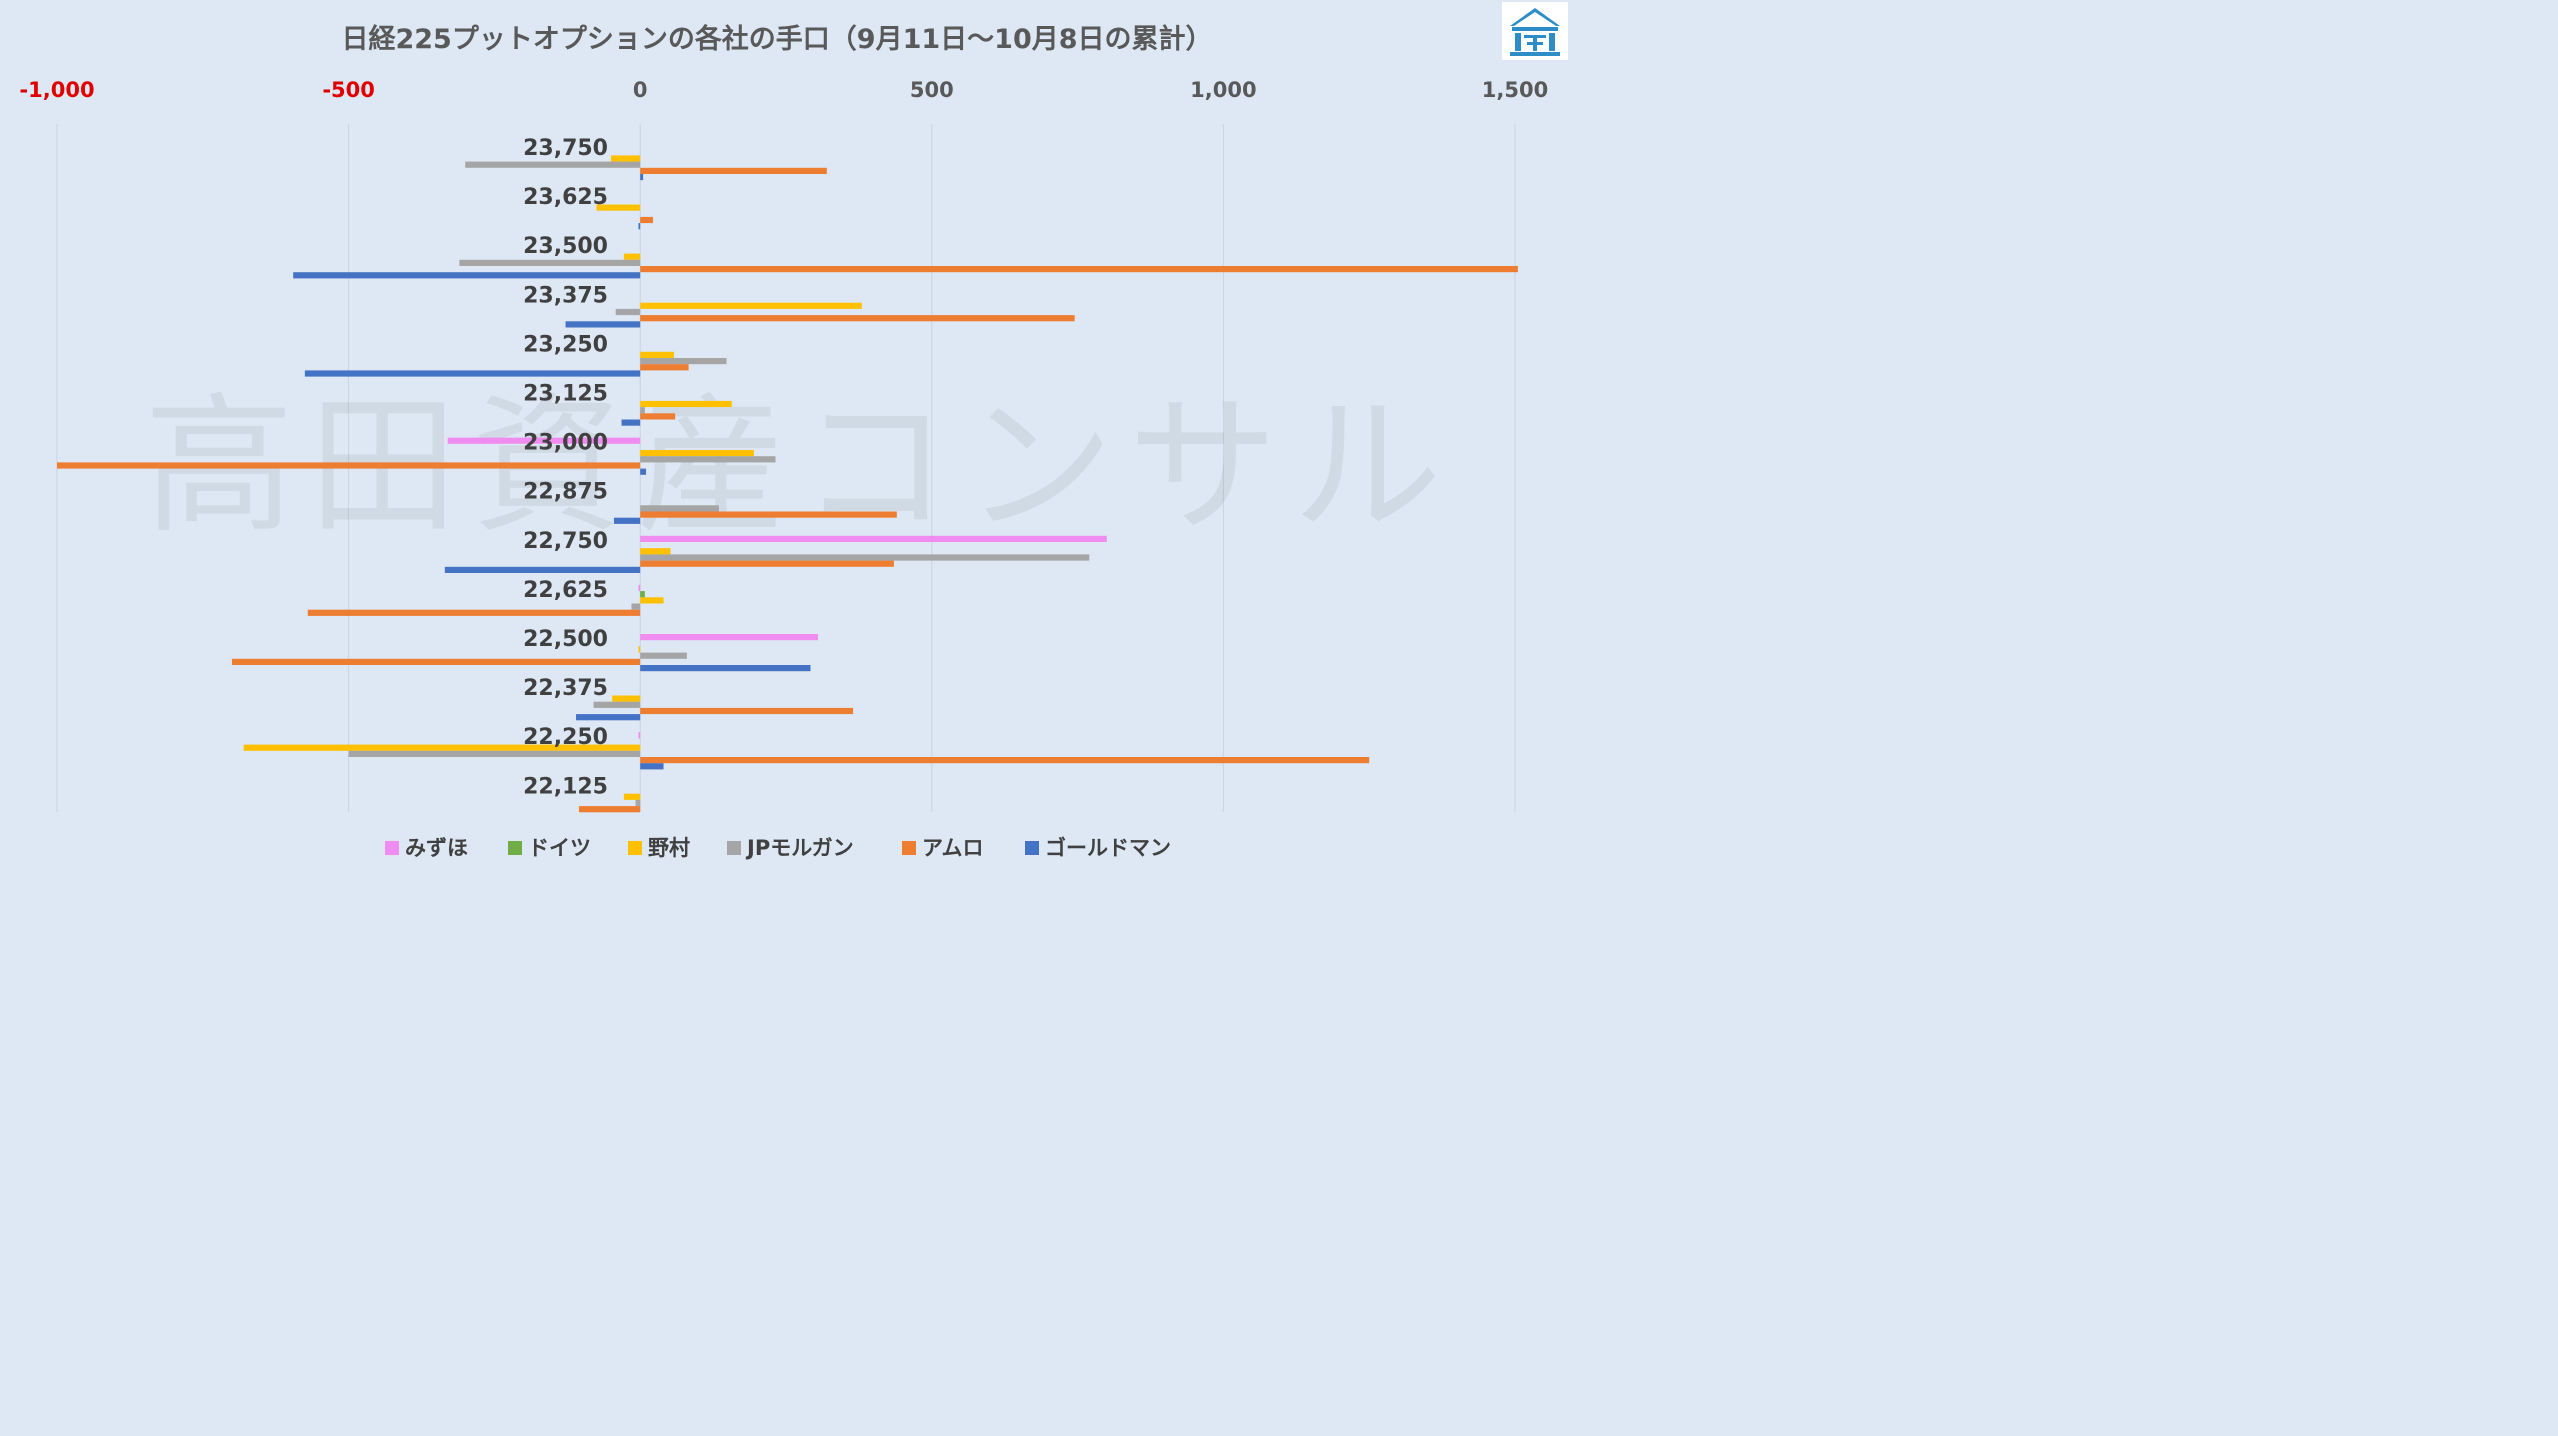 This screenshot has height=1436, width=2558. I want to click on category-label: 22,875, so click(565, 492).